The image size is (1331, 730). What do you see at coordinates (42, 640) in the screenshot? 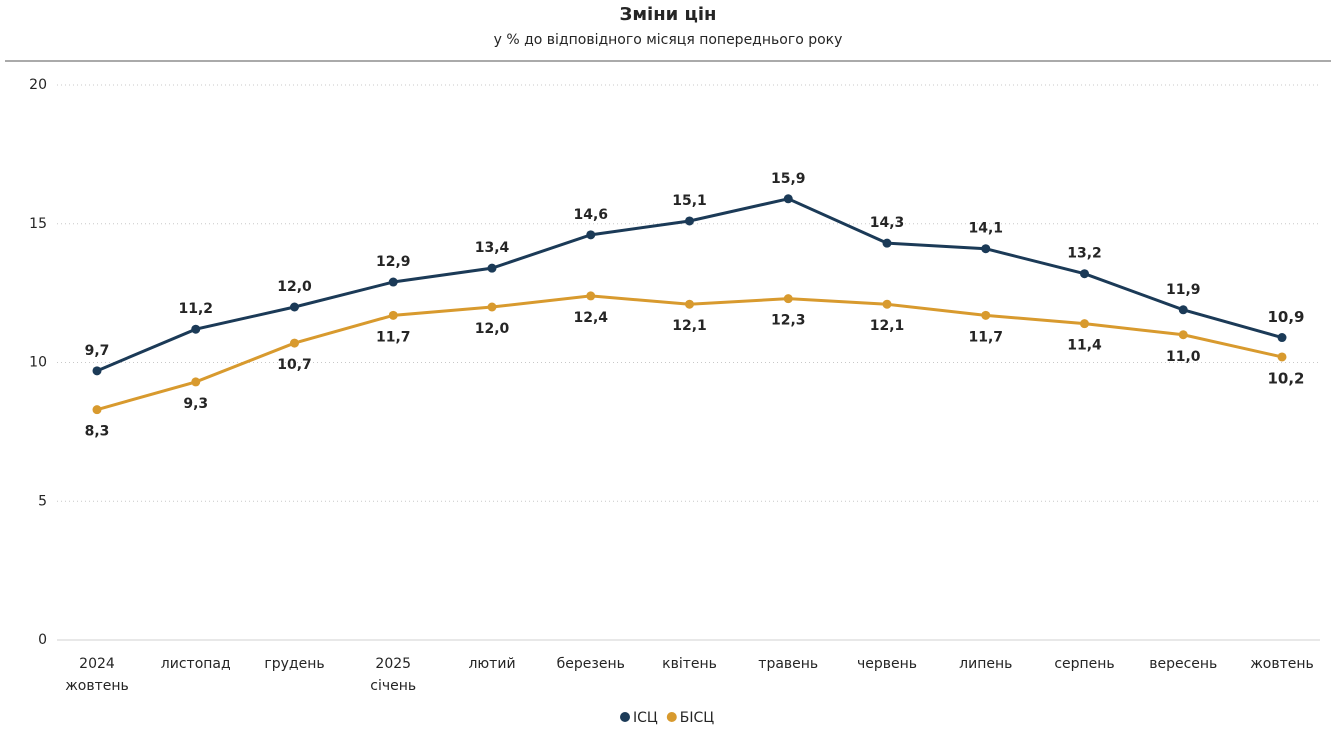
I see `y-tick-label: 0` at bounding box center [42, 640].